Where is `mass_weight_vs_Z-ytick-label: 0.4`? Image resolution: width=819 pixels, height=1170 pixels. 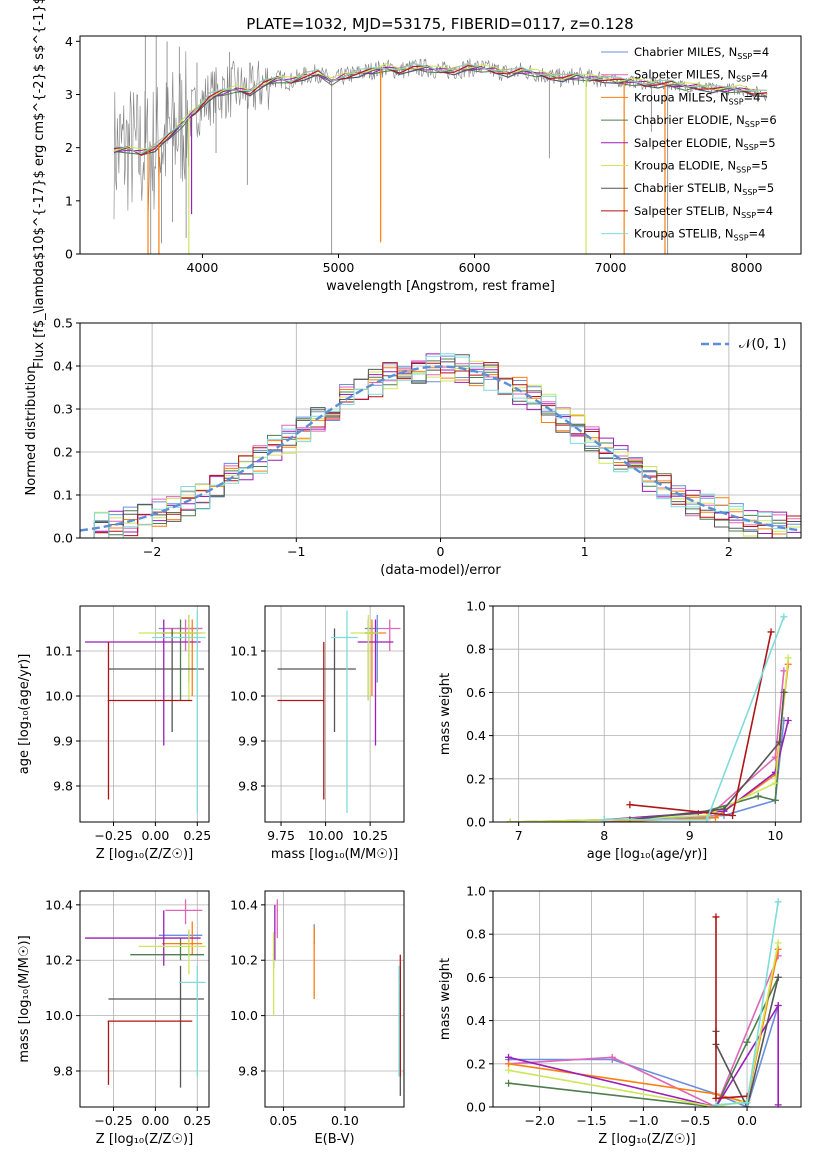
mass_weight_vs_Z-ytick-label: 0.4 is located at coordinates (476, 1020).